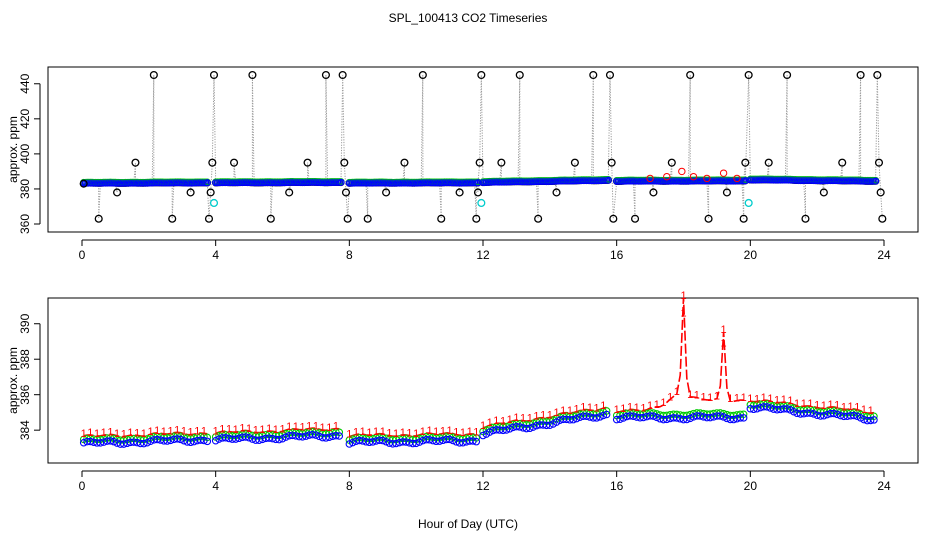 This screenshot has height=540, width=936. What do you see at coordinates (215, 255) in the screenshot?
I see `x-tick-label: 4` at bounding box center [215, 255].